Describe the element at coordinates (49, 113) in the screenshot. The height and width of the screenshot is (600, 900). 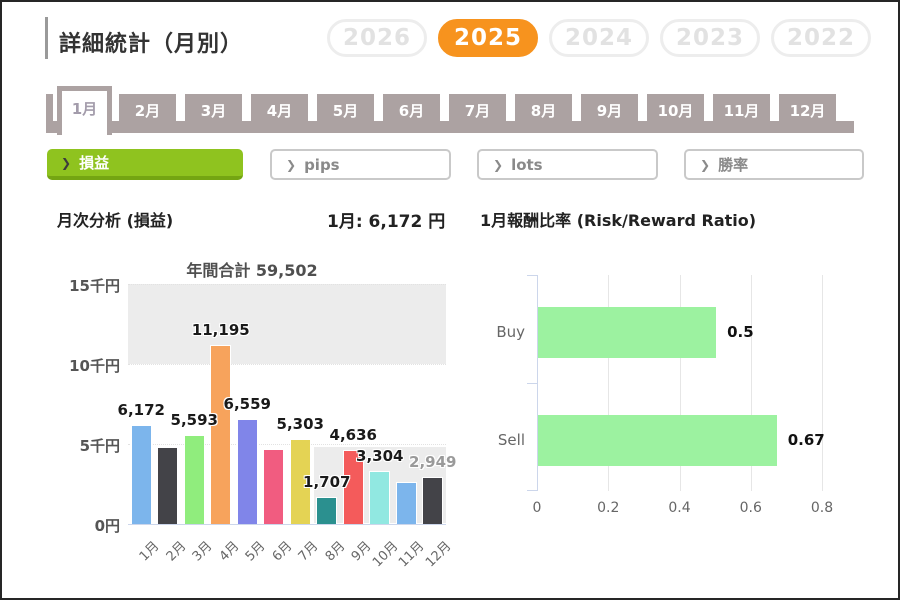
I see `tab-left-edge` at that location.